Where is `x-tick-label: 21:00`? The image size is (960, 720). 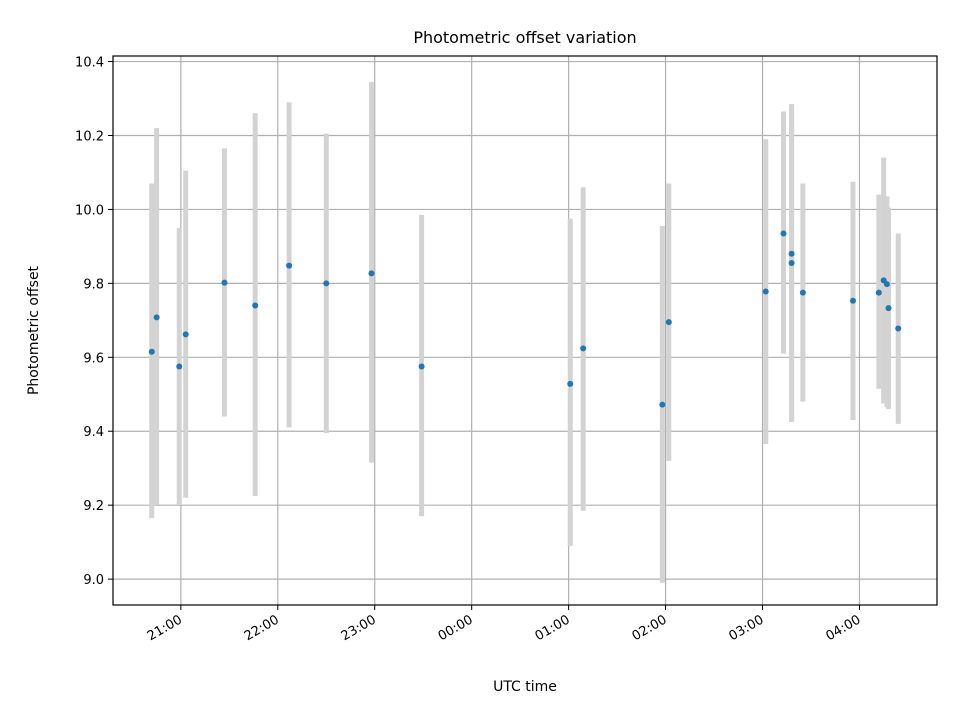 x-tick-label: 21:00 is located at coordinates (165, 628).